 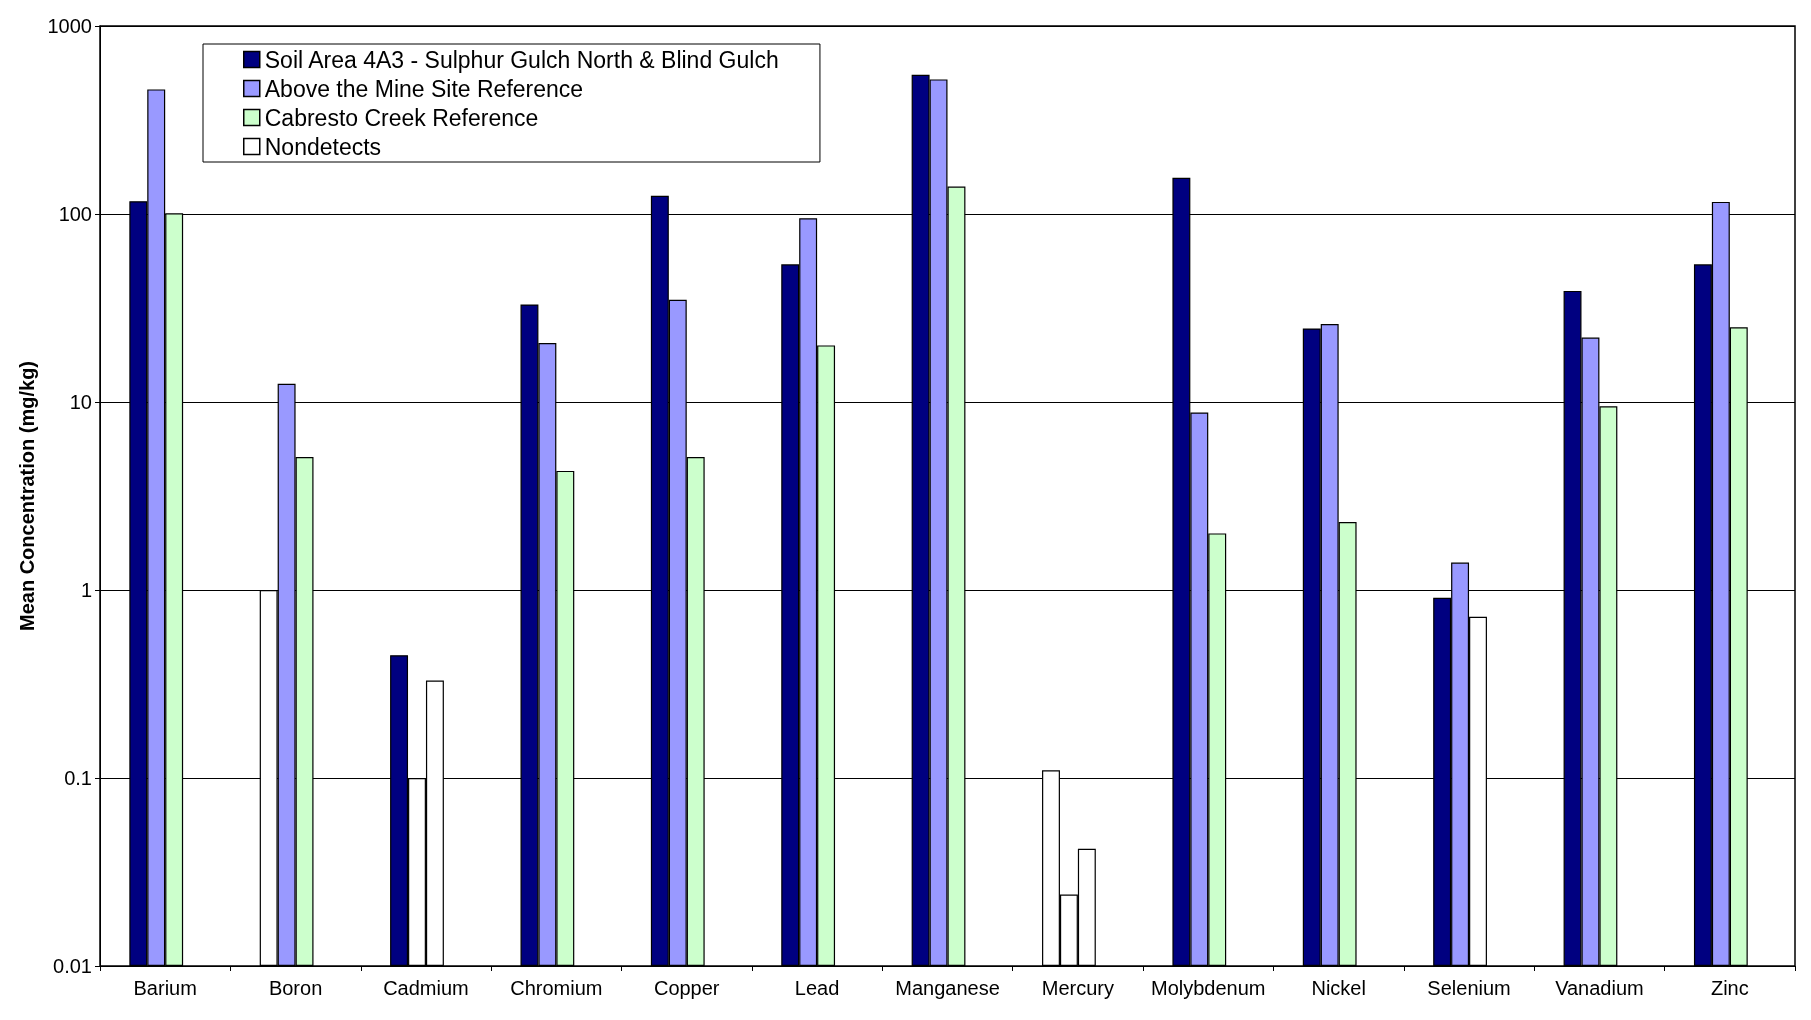 I want to click on y-tick-label: 0.1, so click(x=78, y=778).